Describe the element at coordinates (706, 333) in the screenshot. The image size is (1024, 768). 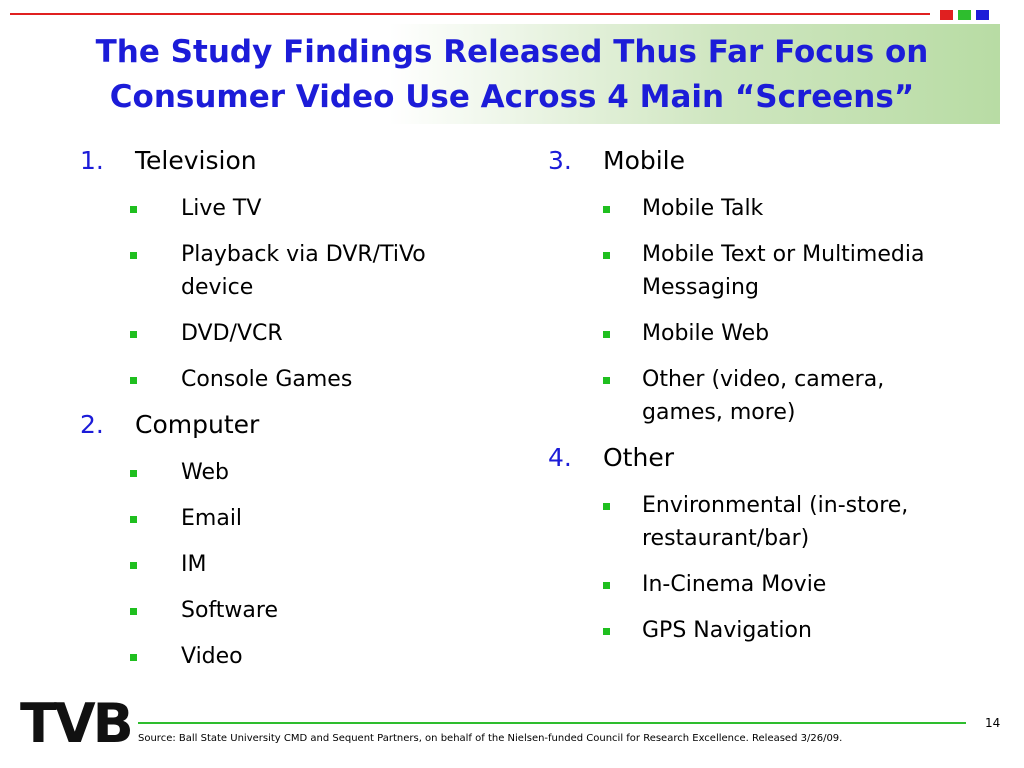
I see `item-text: Mobile Web` at that location.